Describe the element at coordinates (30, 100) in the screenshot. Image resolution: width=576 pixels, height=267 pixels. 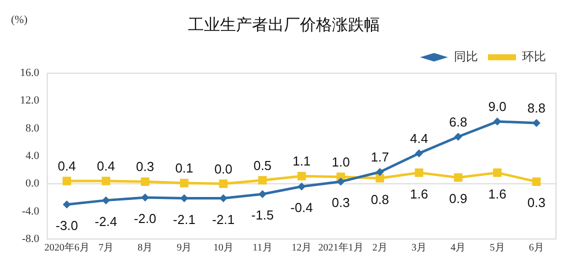
I see `y-tick-label: 12.0` at that location.